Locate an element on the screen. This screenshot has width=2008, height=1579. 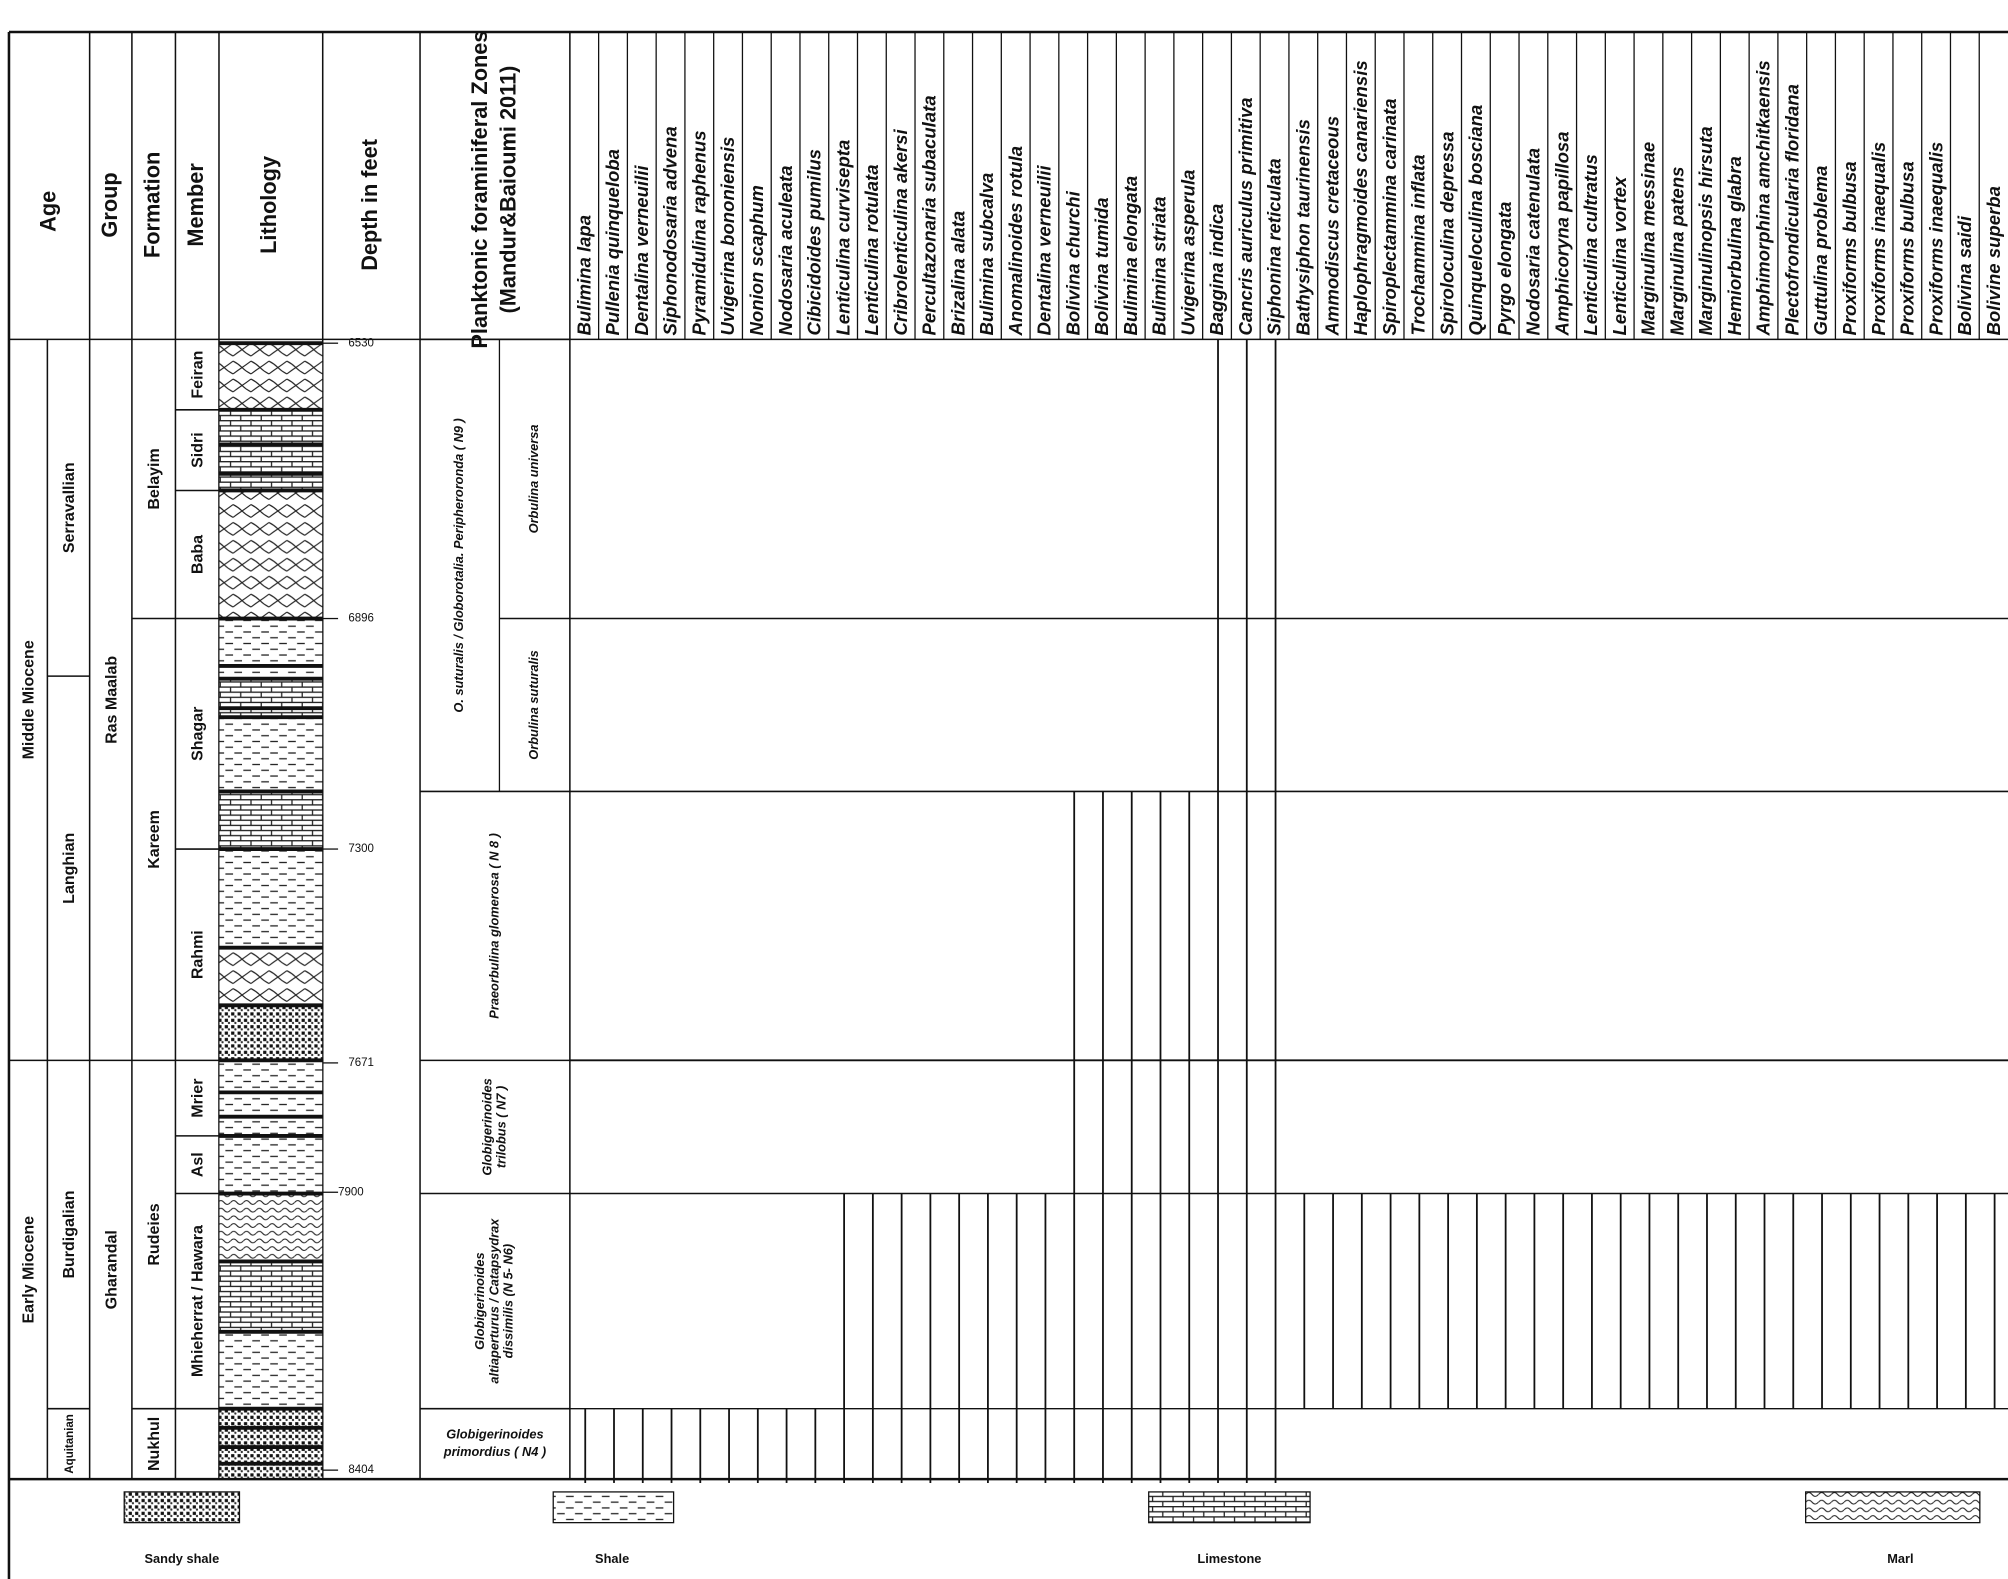
species-name: Bulimina subcalva is located at coordinates (986, 254).